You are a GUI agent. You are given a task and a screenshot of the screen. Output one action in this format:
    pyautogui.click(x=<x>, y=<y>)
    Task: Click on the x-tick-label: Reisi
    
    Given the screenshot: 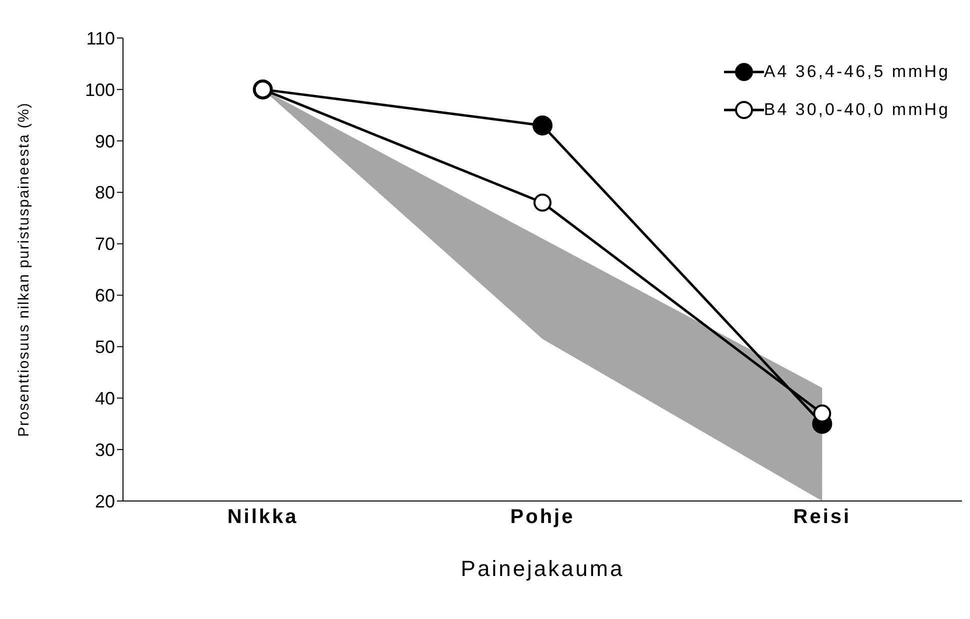 What is the action you would take?
    pyautogui.click(x=822, y=517)
    